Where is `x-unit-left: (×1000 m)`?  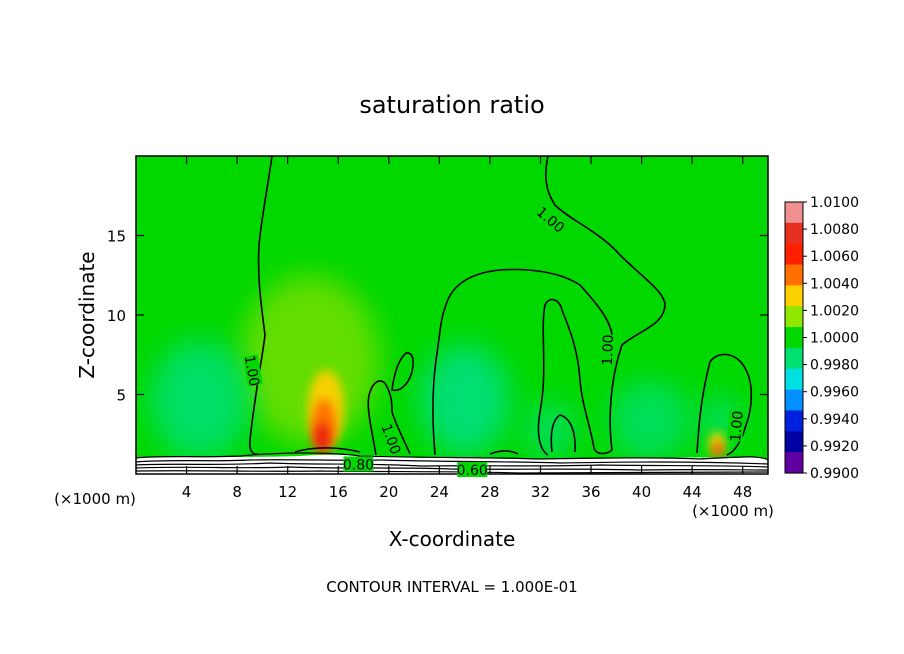 x-unit-left: (×1000 m) is located at coordinates (95, 499).